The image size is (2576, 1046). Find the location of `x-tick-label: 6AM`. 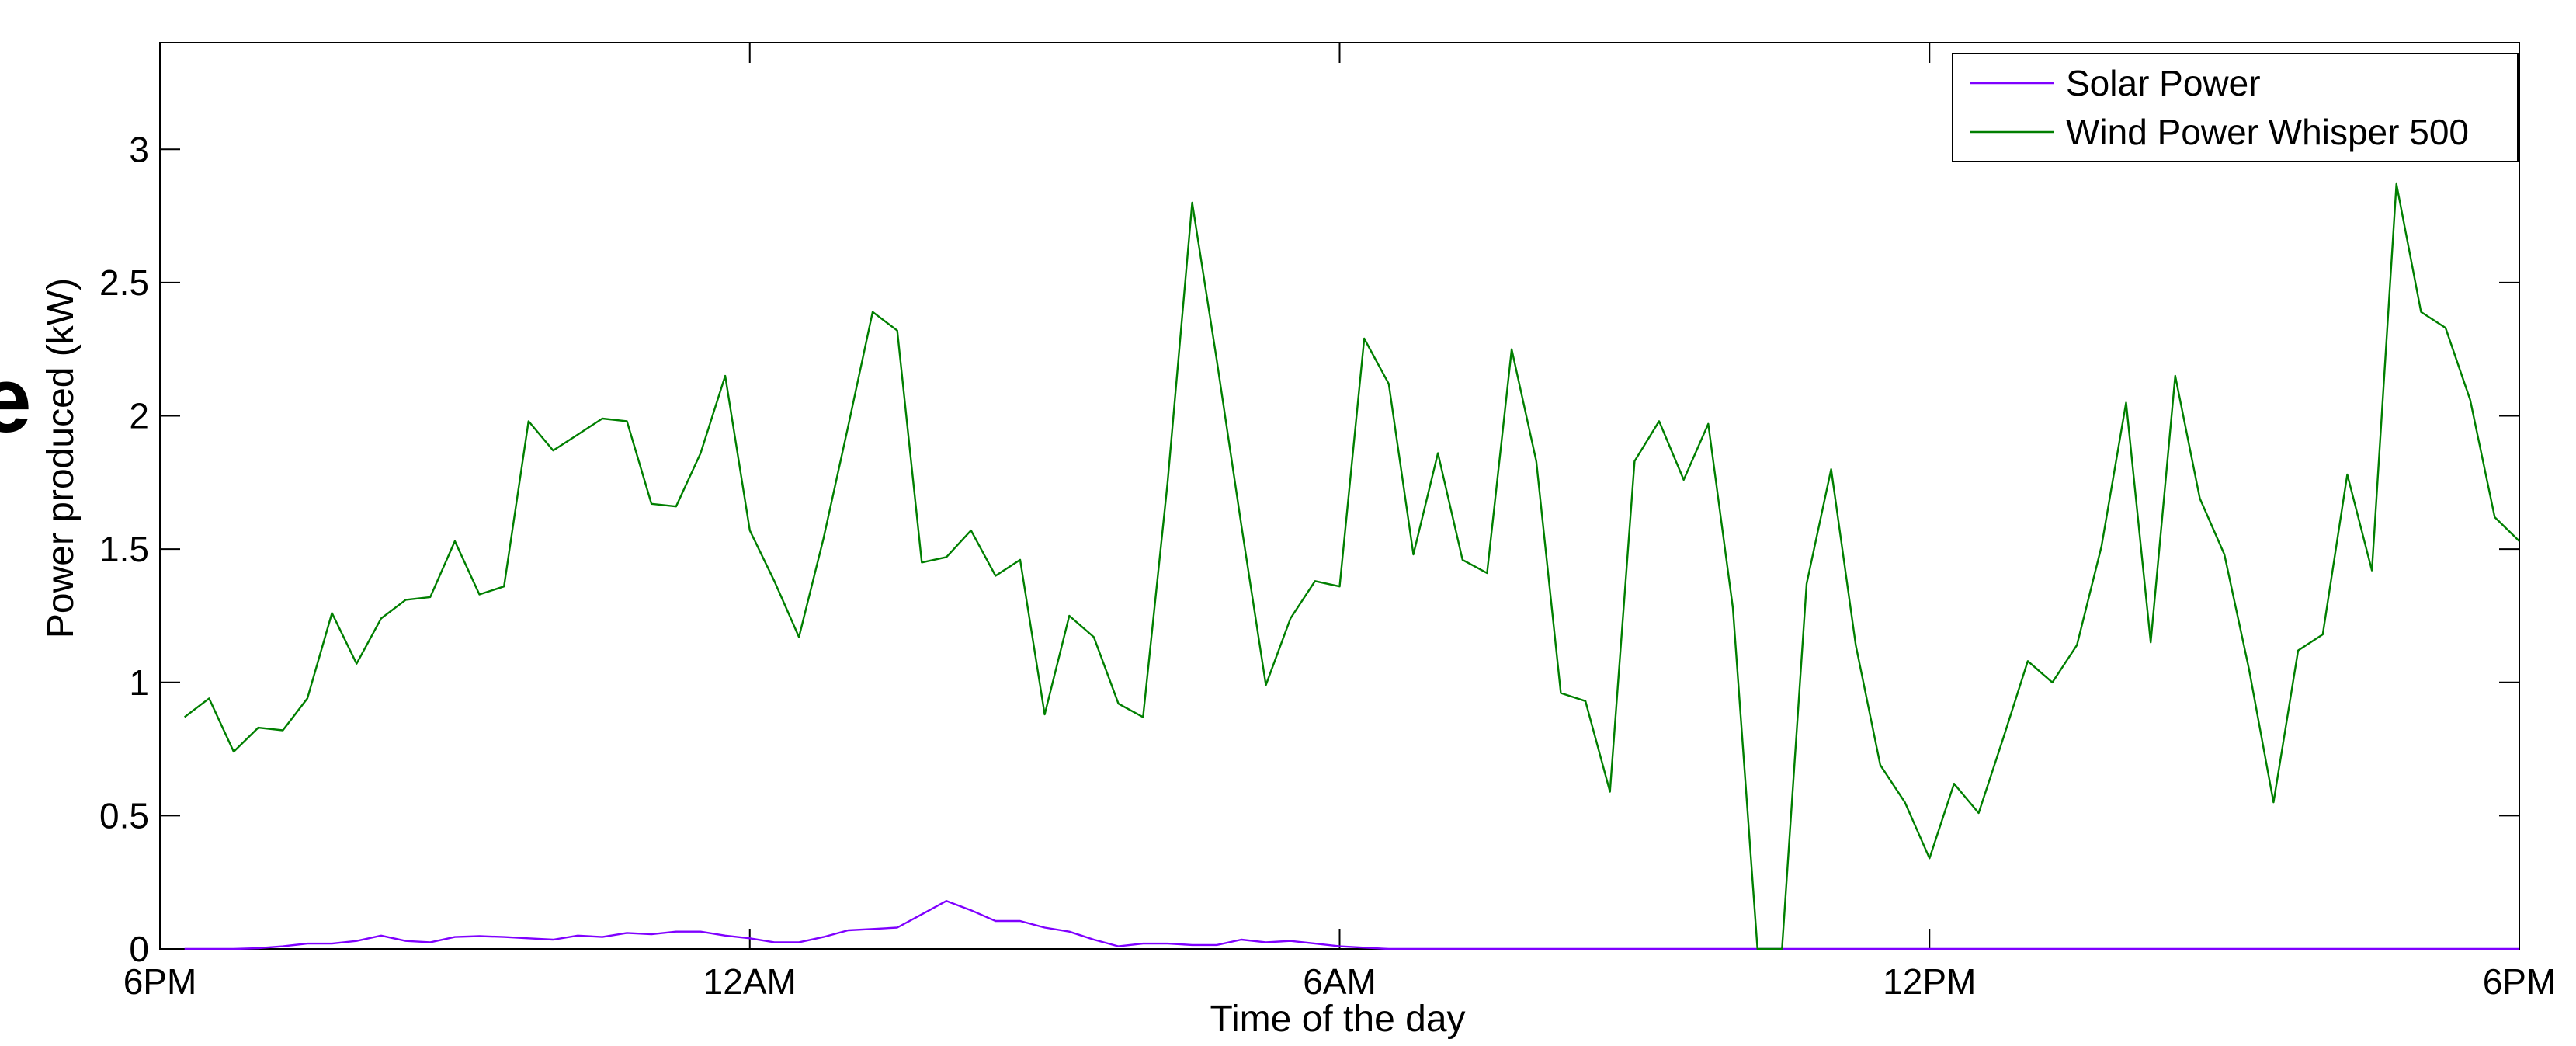

x-tick-label: 6AM is located at coordinates (1340, 982).